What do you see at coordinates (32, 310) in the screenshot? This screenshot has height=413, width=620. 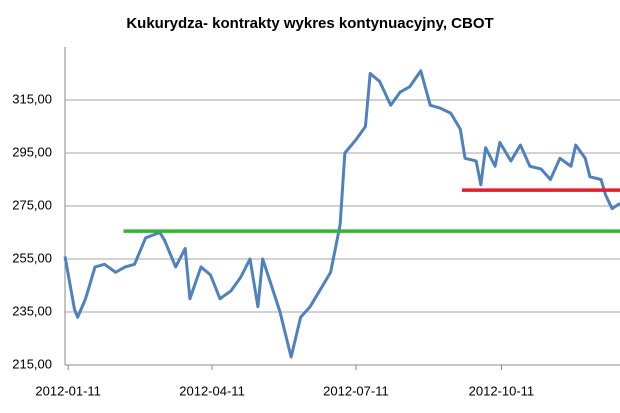 I see `y-tick-label: 235,00` at bounding box center [32, 310].